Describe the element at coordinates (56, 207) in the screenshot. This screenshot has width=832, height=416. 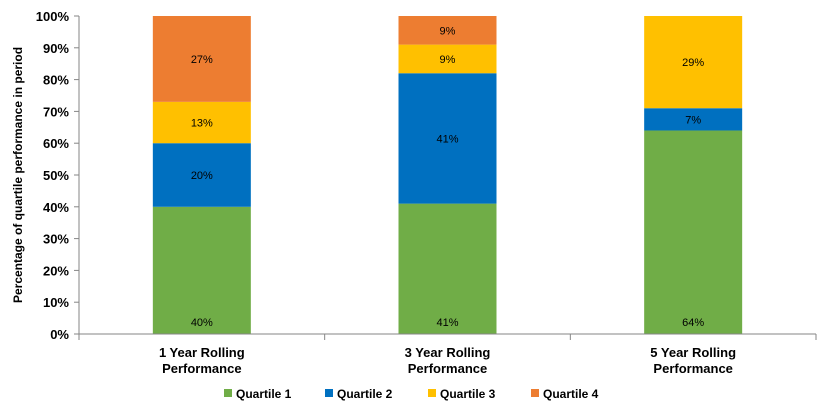
I see `y-tick-label: 40%` at that location.